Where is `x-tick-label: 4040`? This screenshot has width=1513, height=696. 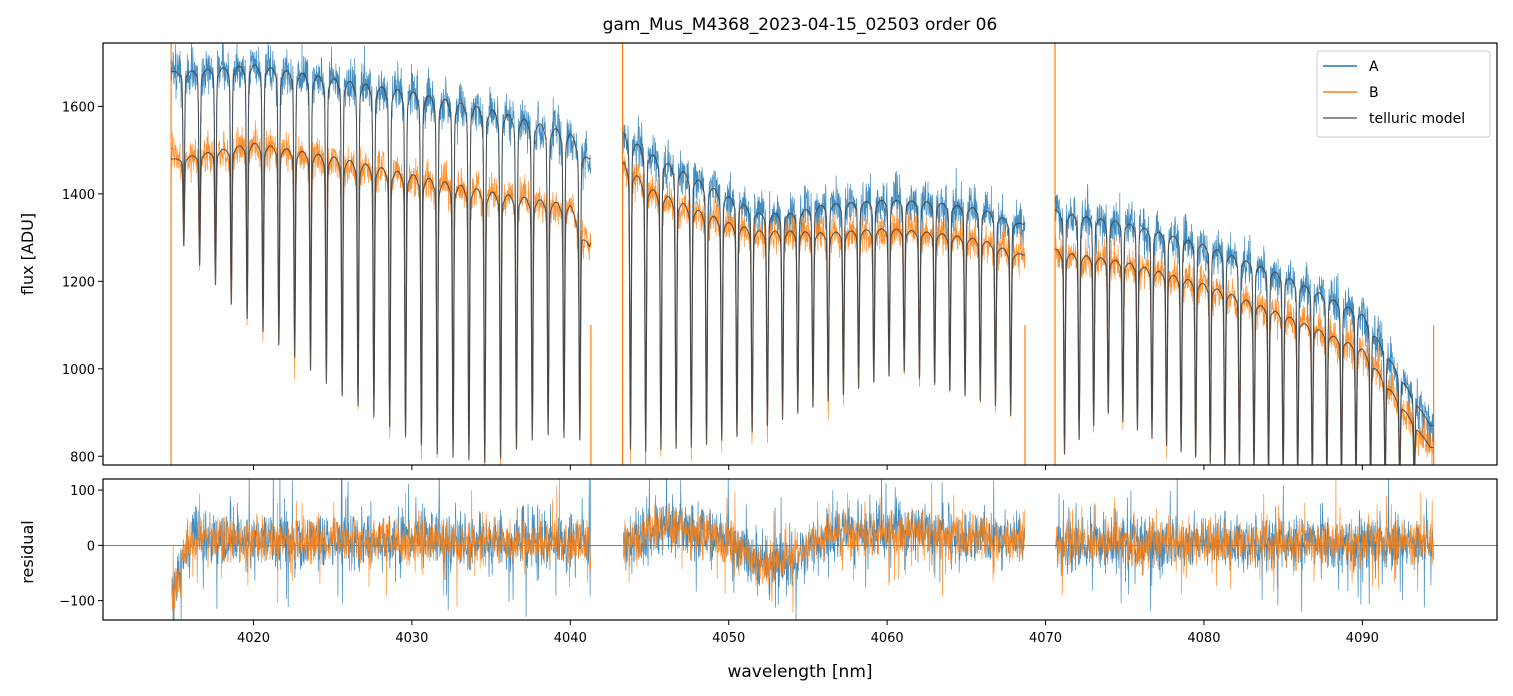
x-tick-label: 4040 is located at coordinates (570, 638).